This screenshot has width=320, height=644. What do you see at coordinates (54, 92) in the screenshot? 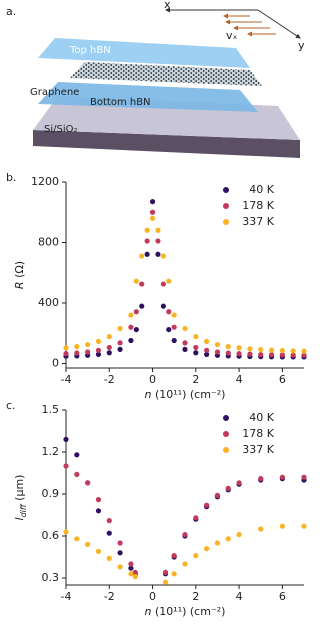
I see `diagram-label: Graphene` at bounding box center [54, 92].